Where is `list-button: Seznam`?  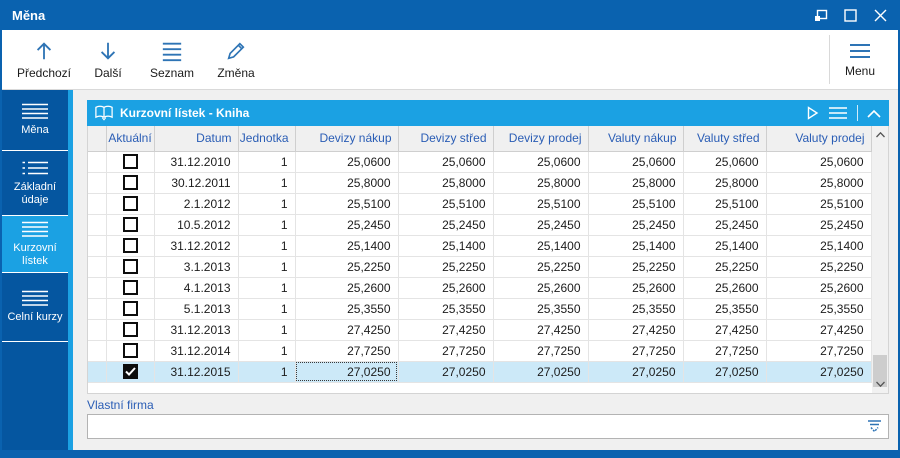
list-button: Seznam is located at coordinates (172, 59).